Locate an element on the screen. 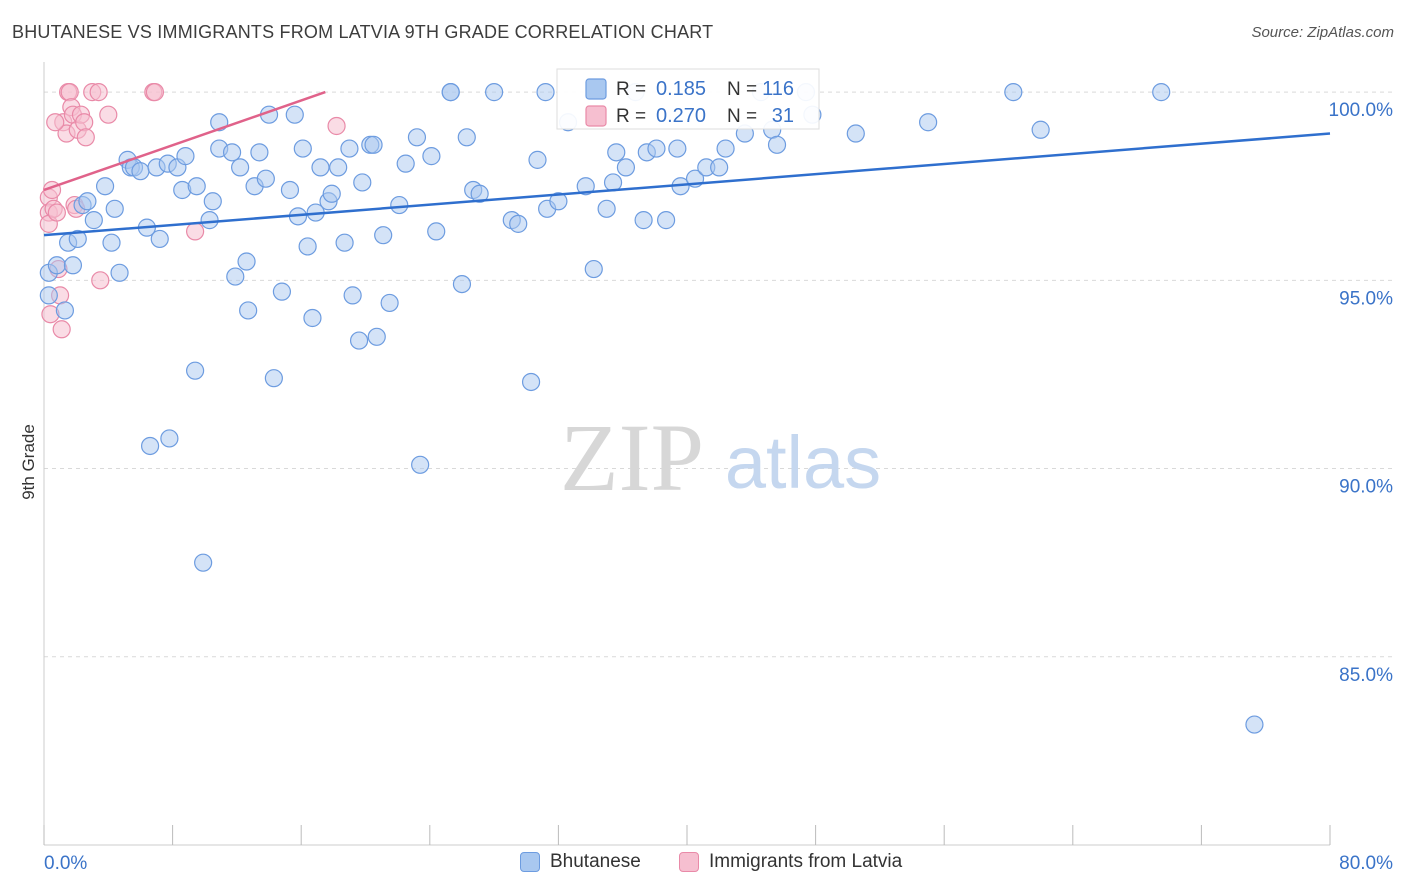  y-tick-label: 100.0% is located at coordinates (1361, 110).